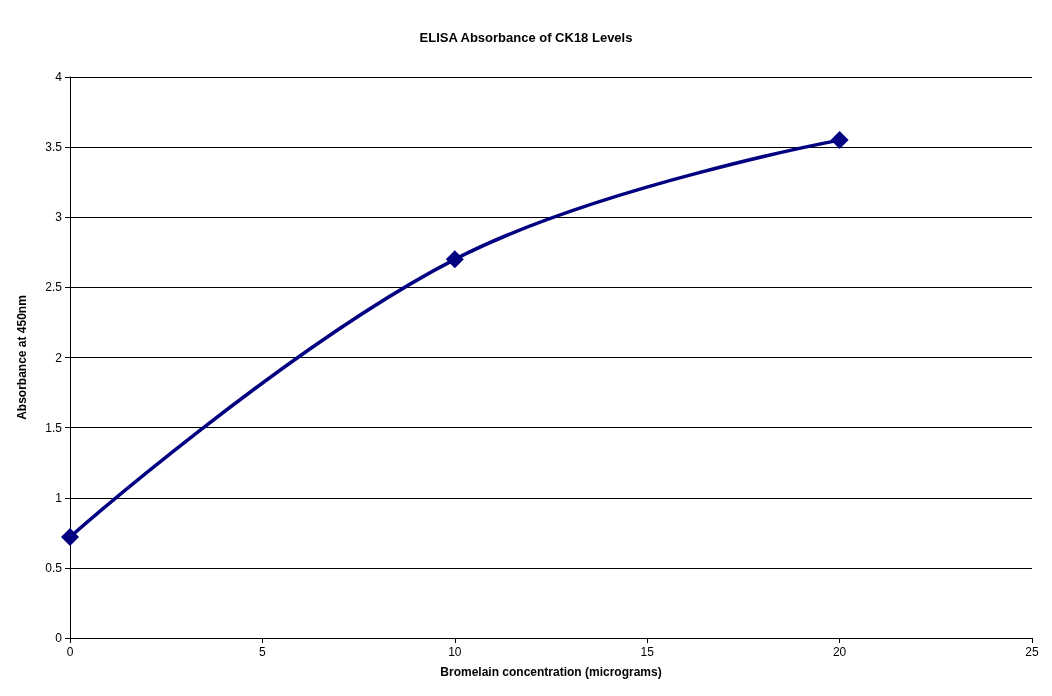 The image size is (1052, 696). What do you see at coordinates (54, 567) in the screenshot?
I see `y-tick-label: 0.5` at bounding box center [54, 567].